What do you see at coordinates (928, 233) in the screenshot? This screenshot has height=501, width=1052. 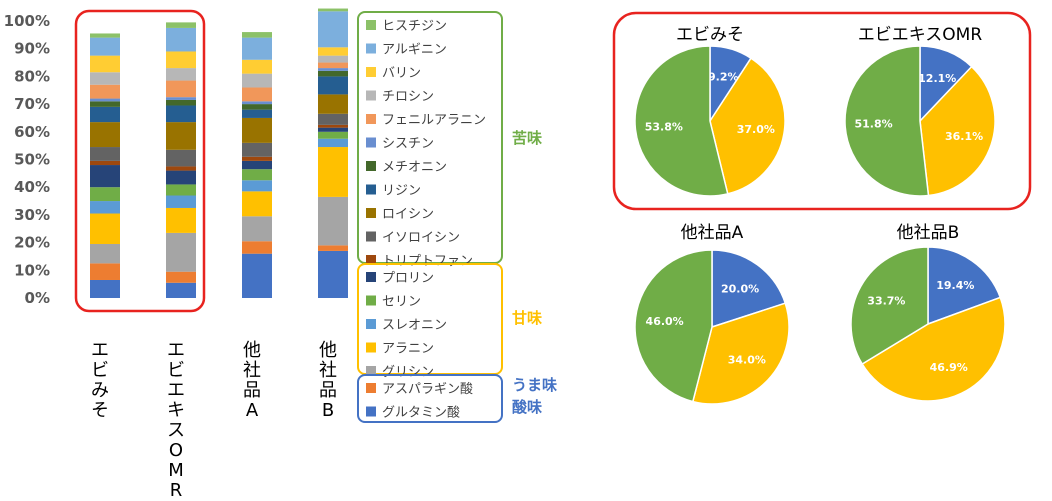 I see `pie-title: 他社品B` at bounding box center [928, 233].